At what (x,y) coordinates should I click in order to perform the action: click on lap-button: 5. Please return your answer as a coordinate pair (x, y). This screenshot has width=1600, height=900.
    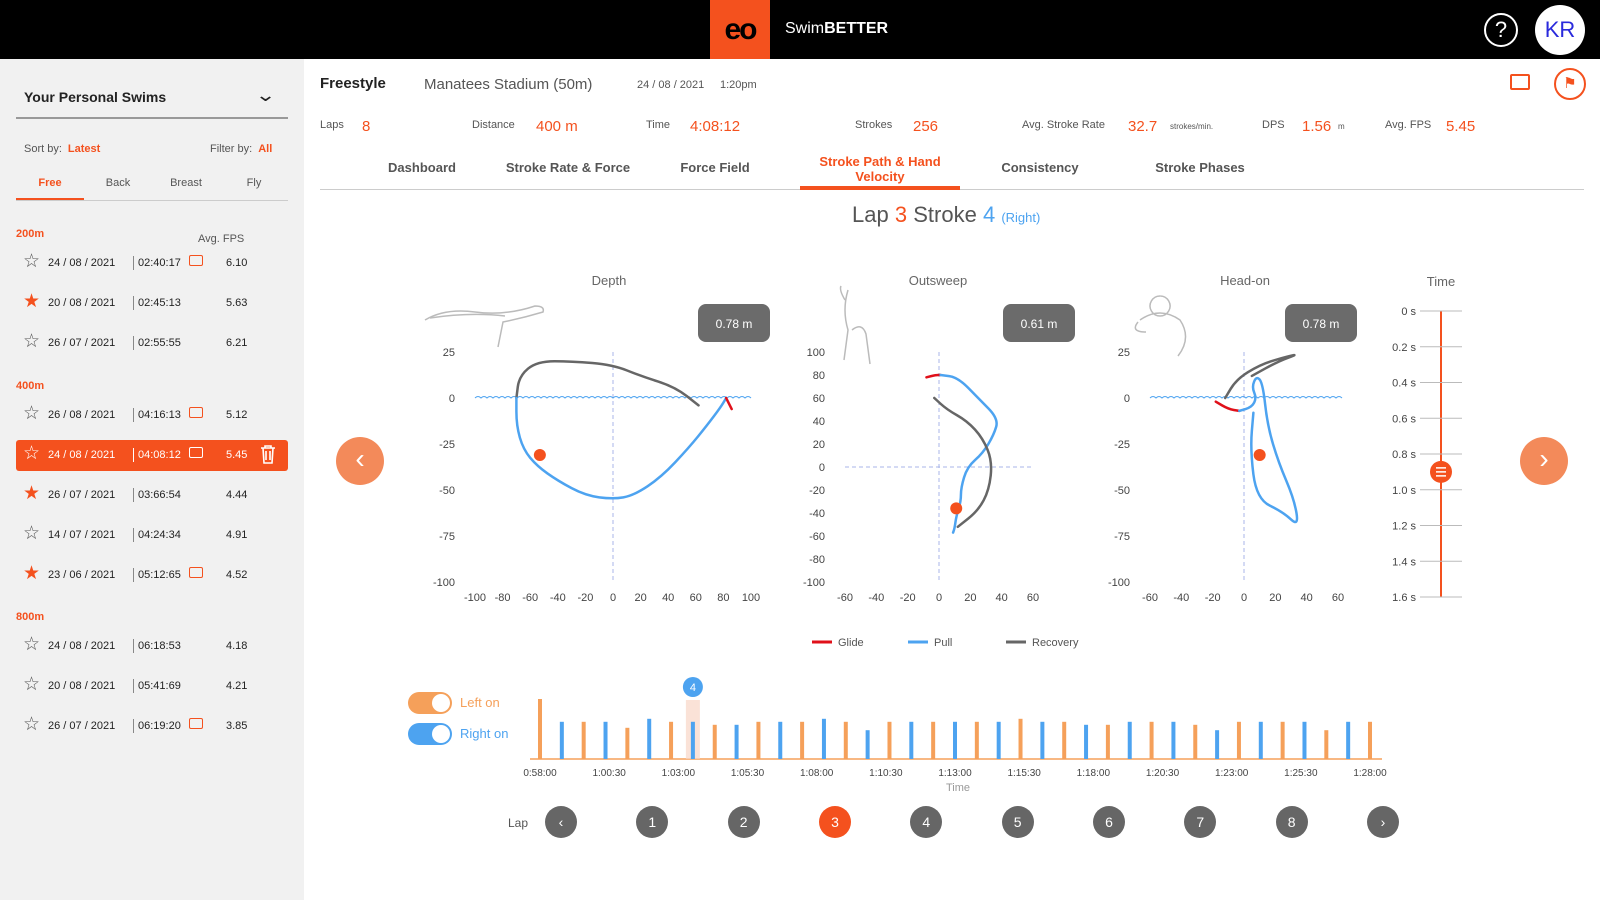
    Looking at the image, I should click on (1017, 822).